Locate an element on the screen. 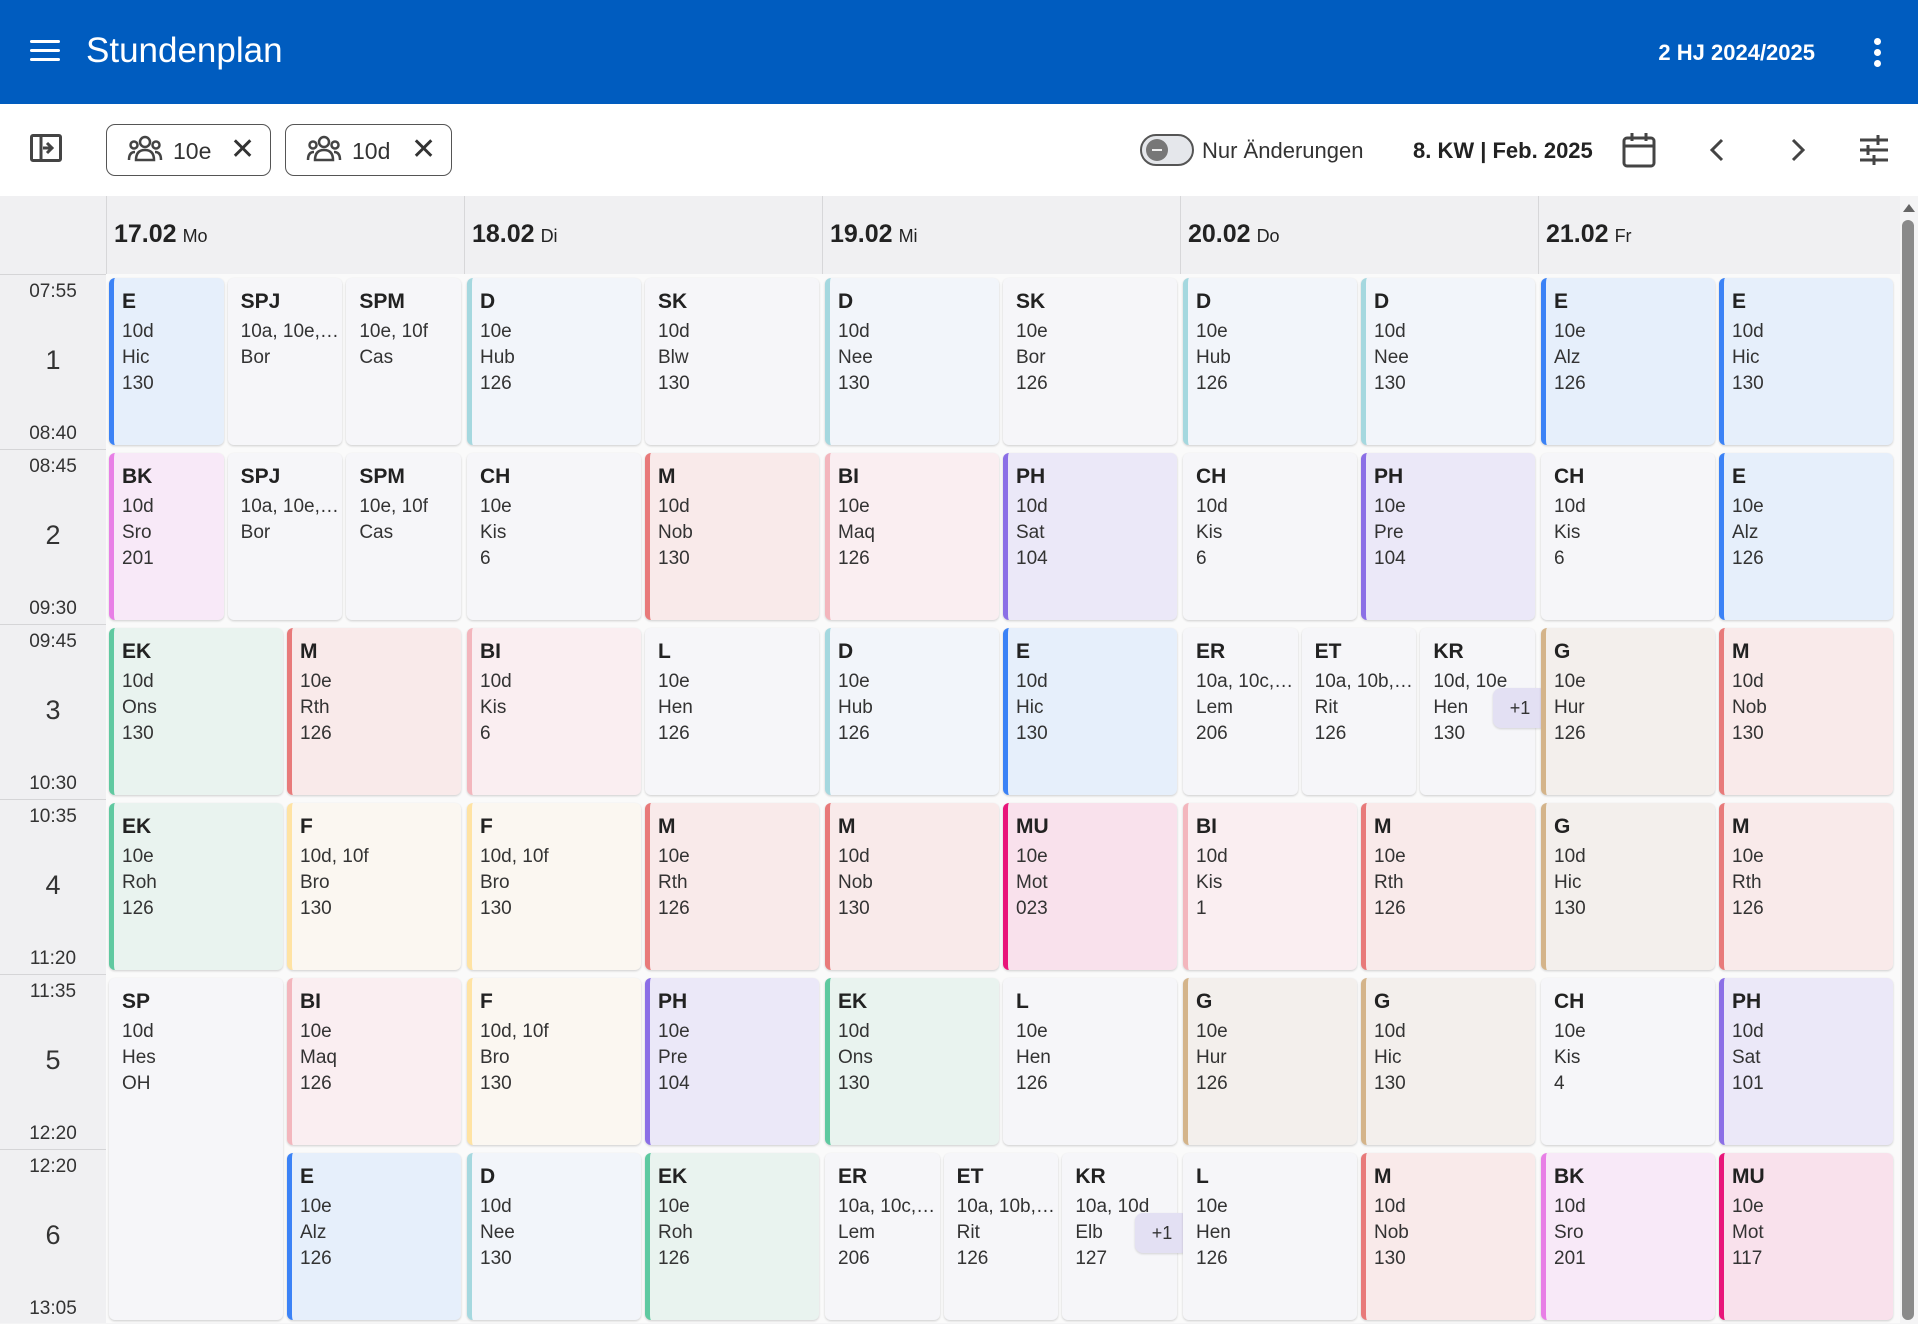  lesson-card: CH 10e Kis 6 is located at coordinates (554, 536).